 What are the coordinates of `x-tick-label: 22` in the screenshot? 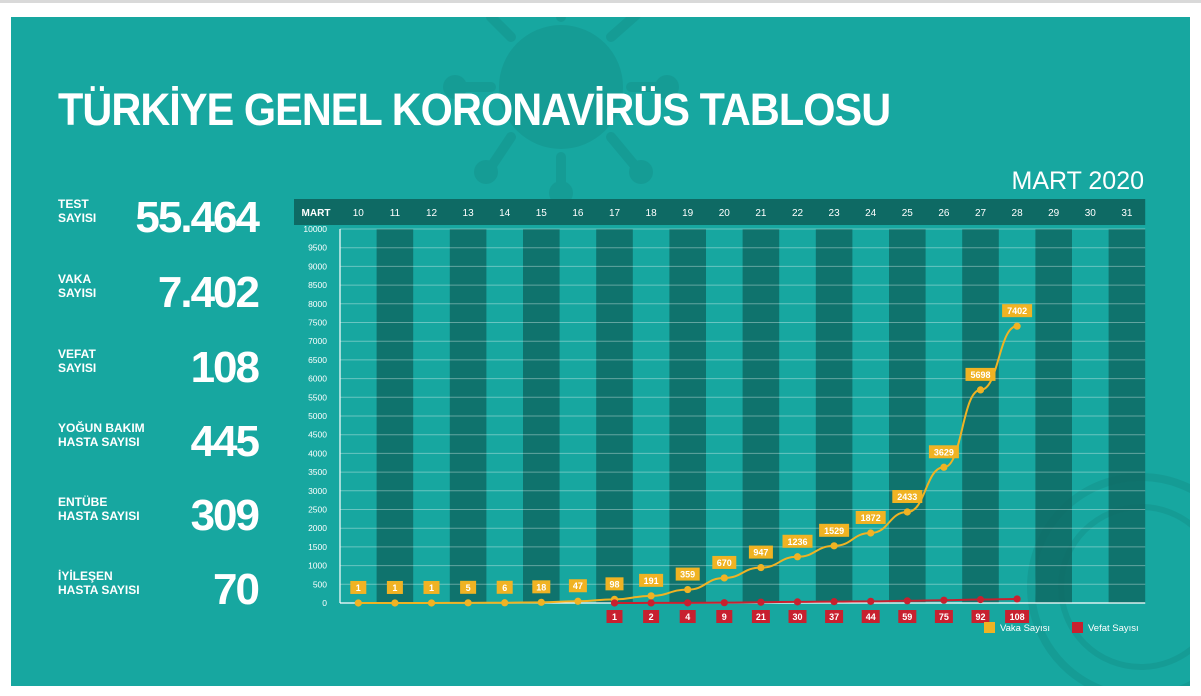 It's located at (798, 213).